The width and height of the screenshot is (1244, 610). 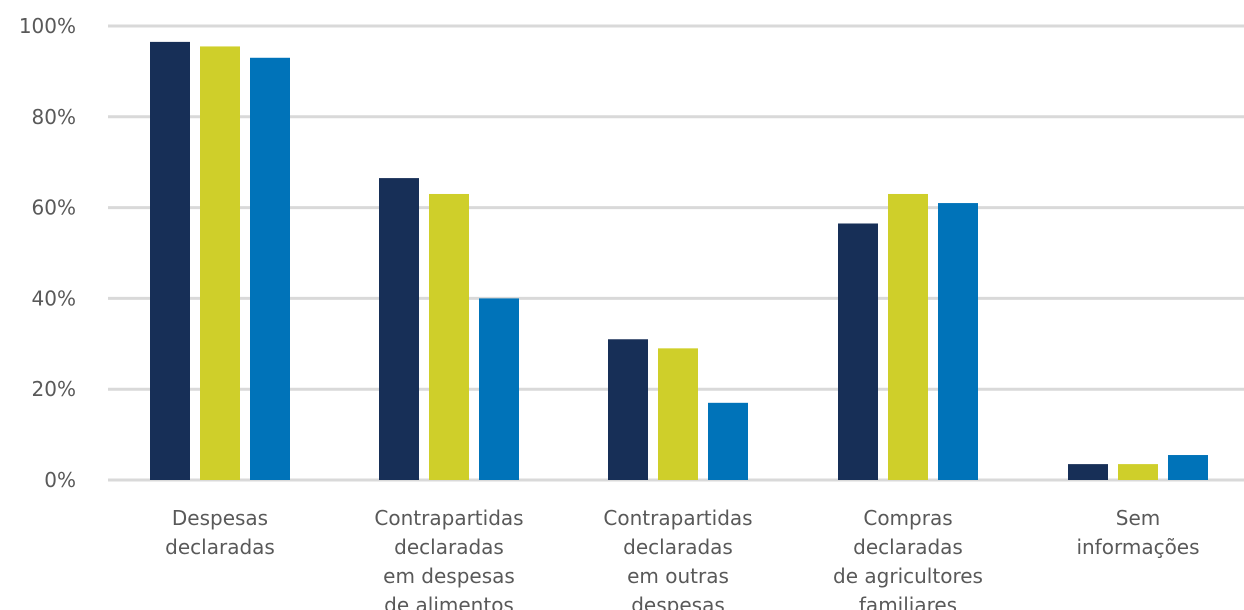 I want to click on x-category-label-line: informações, so click(x=1137, y=547).